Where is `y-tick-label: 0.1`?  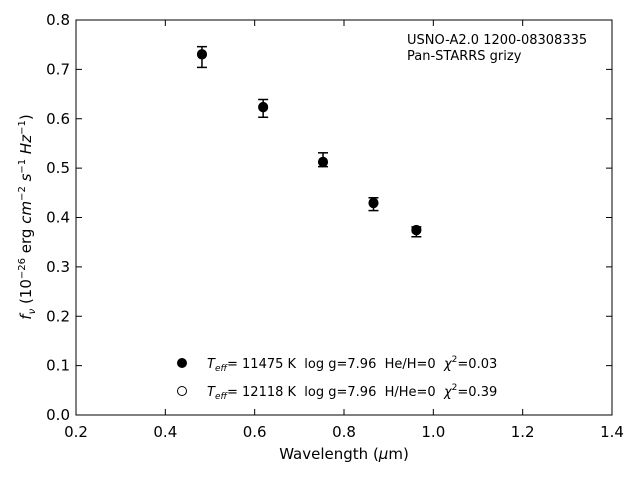 y-tick-label: 0.1 is located at coordinates (58, 366).